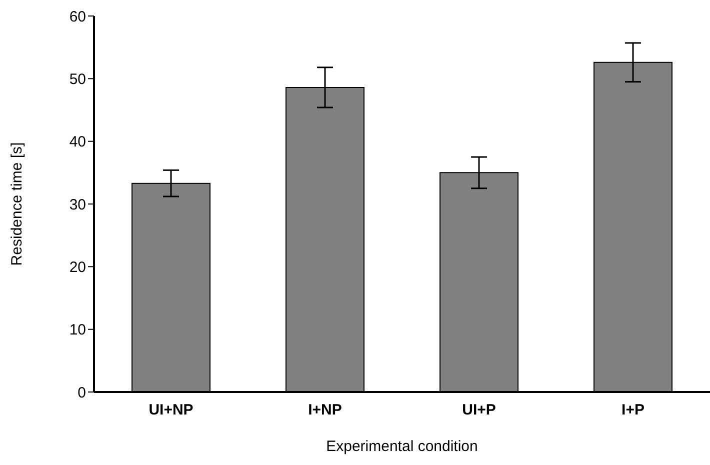  Describe the element at coordinates (77, 330) in the screenshot. I see `y-tick-label: 10` at that location.